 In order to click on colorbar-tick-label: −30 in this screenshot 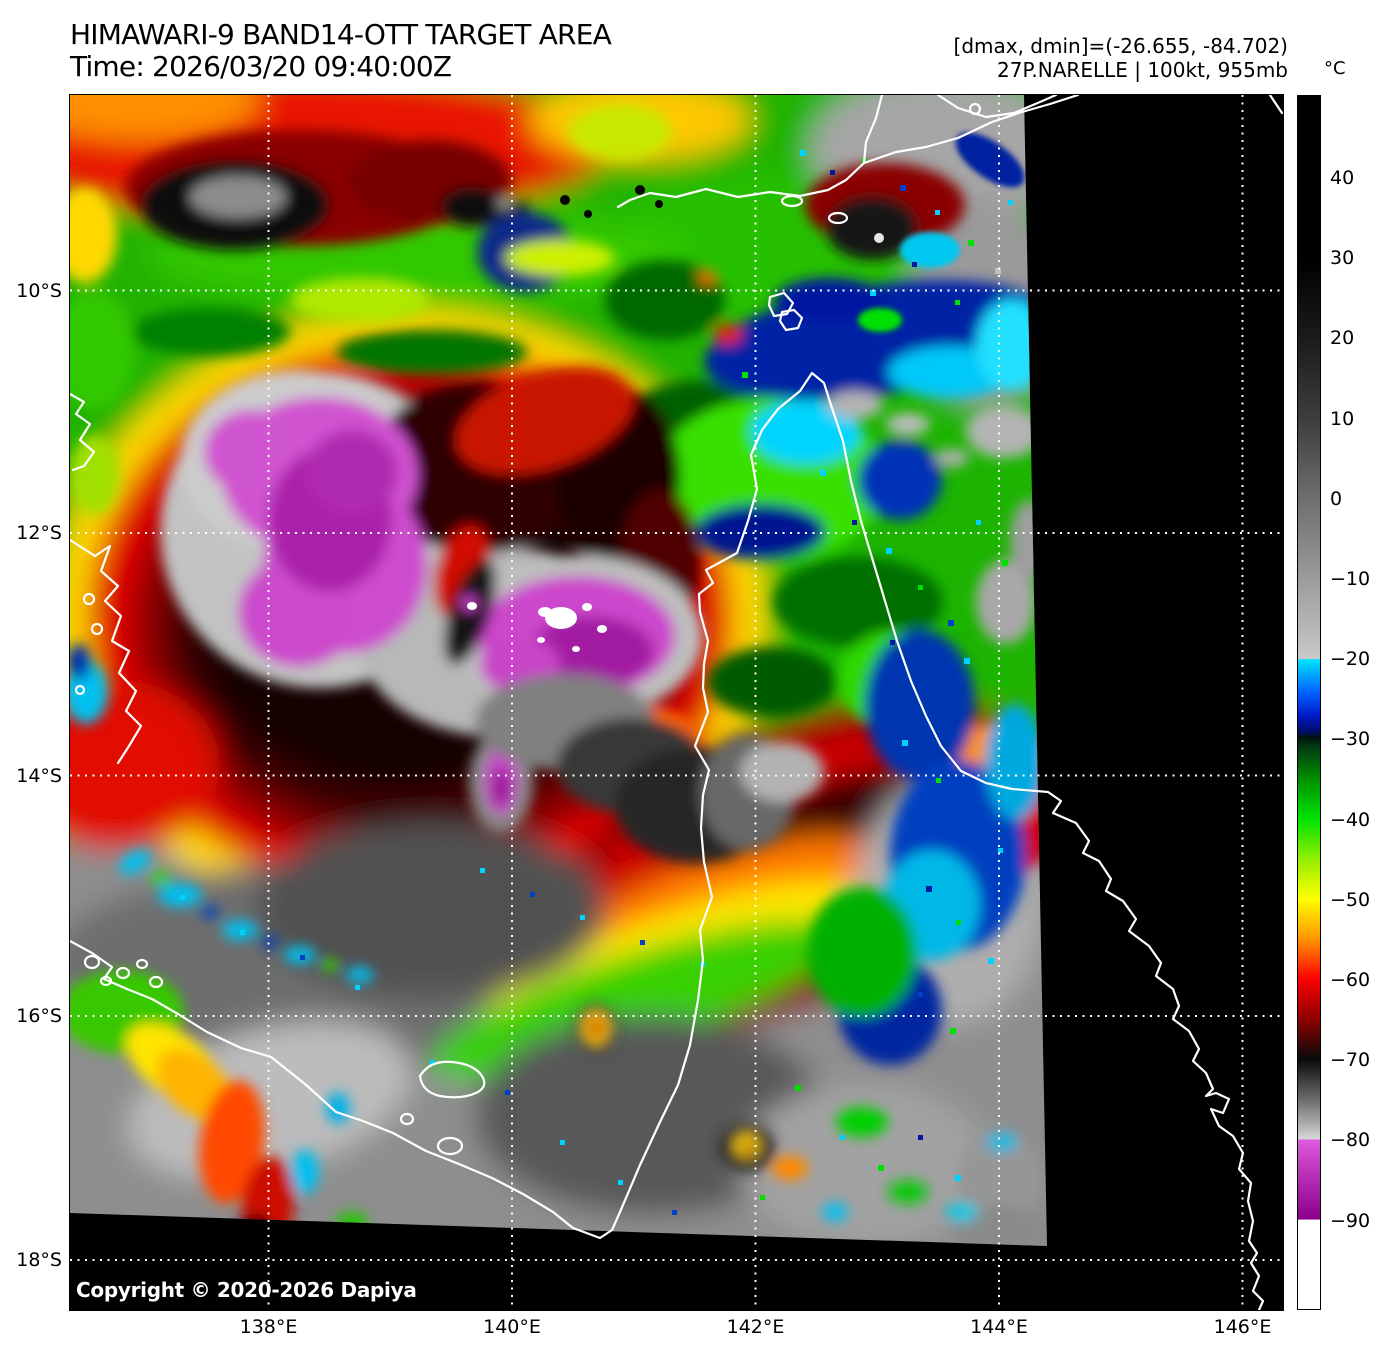, I will do `click(1350, 739)`.